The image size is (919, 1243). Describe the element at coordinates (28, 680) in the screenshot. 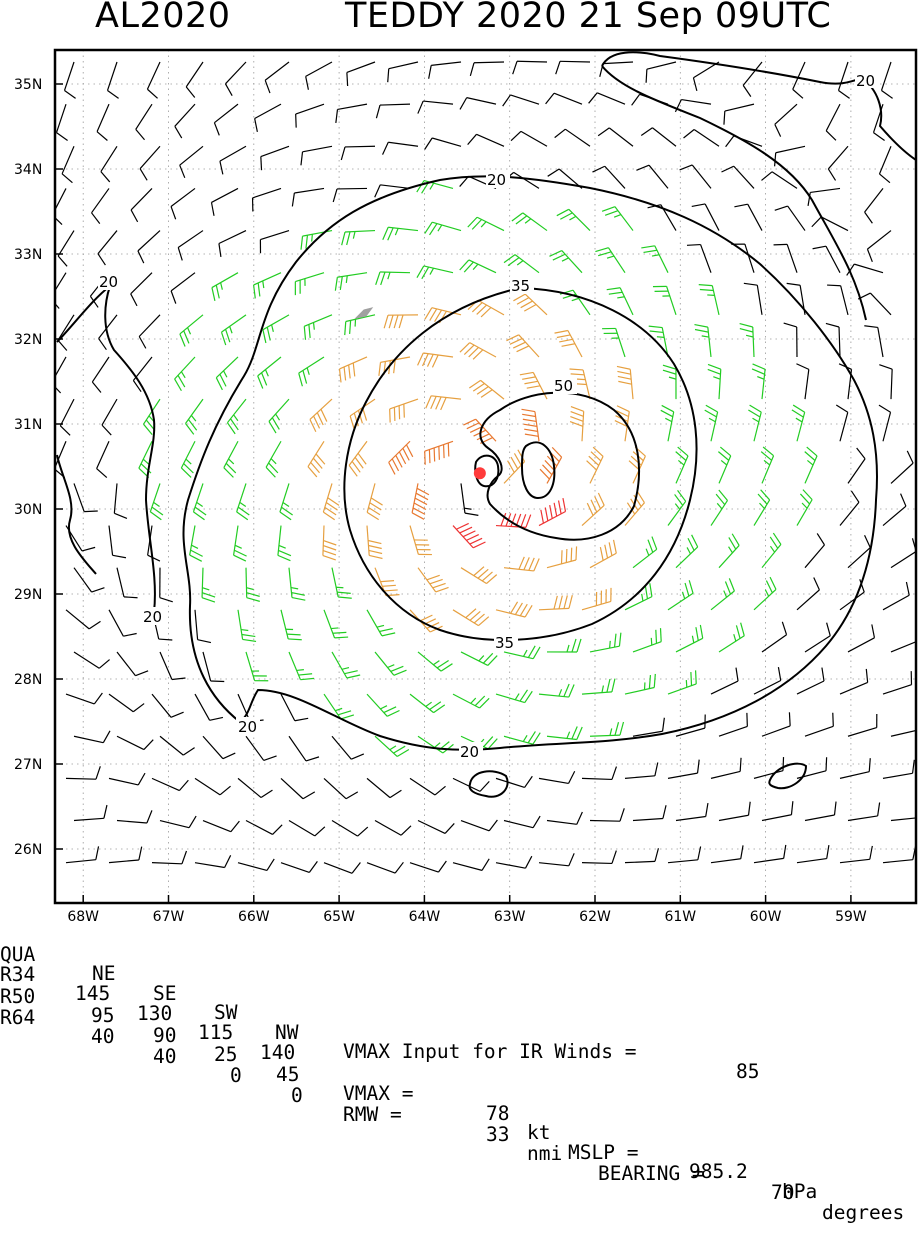

I see `lat-label: 28N` at that location.